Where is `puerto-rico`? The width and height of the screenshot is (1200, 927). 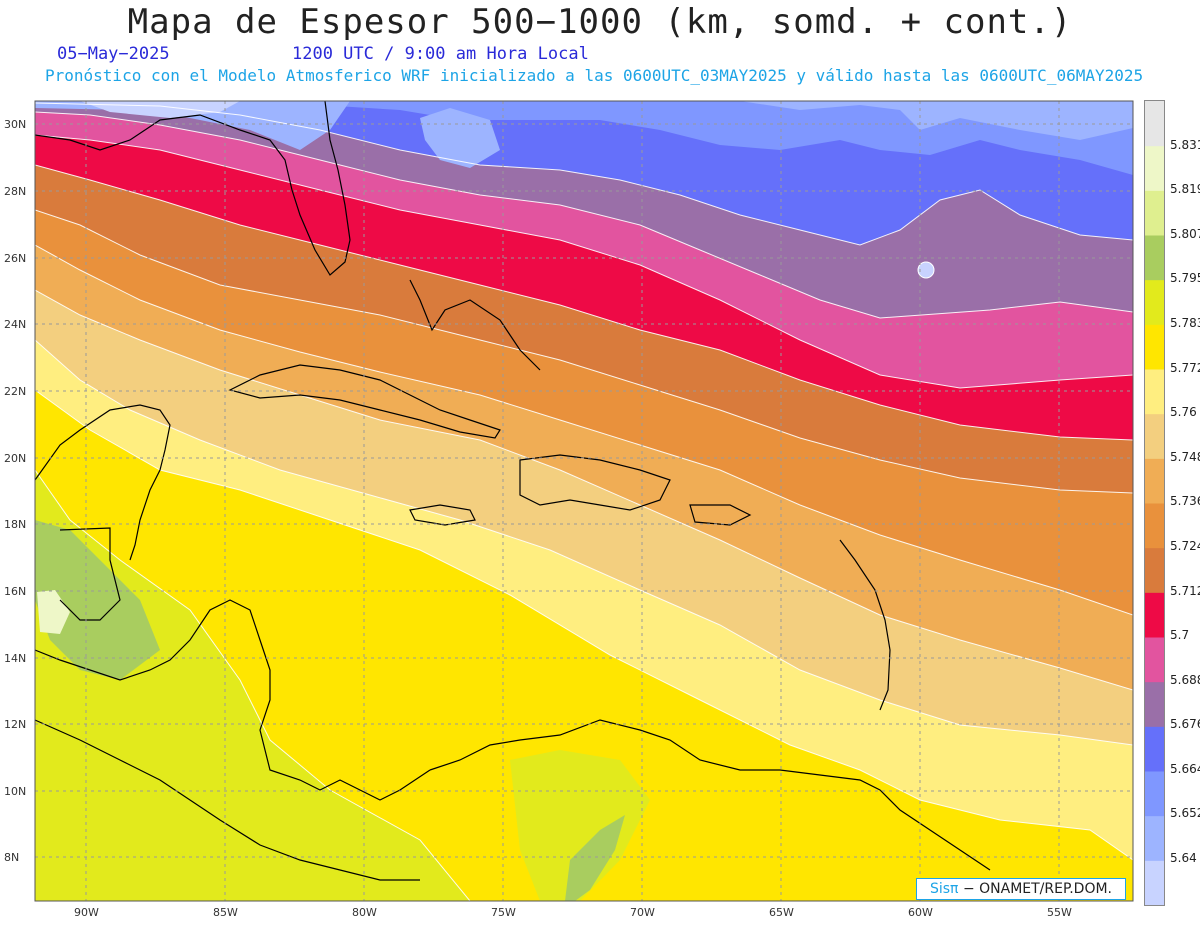
puerto-rico is located at coordinates (720, 515).